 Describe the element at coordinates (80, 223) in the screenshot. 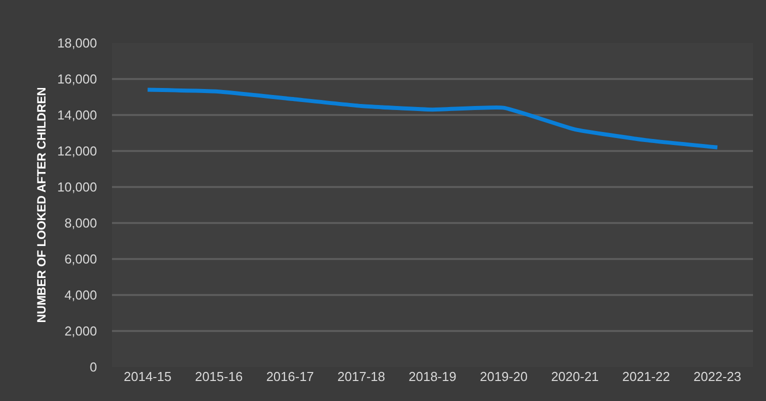

I see `y-tick-label: 8,000` at that location.